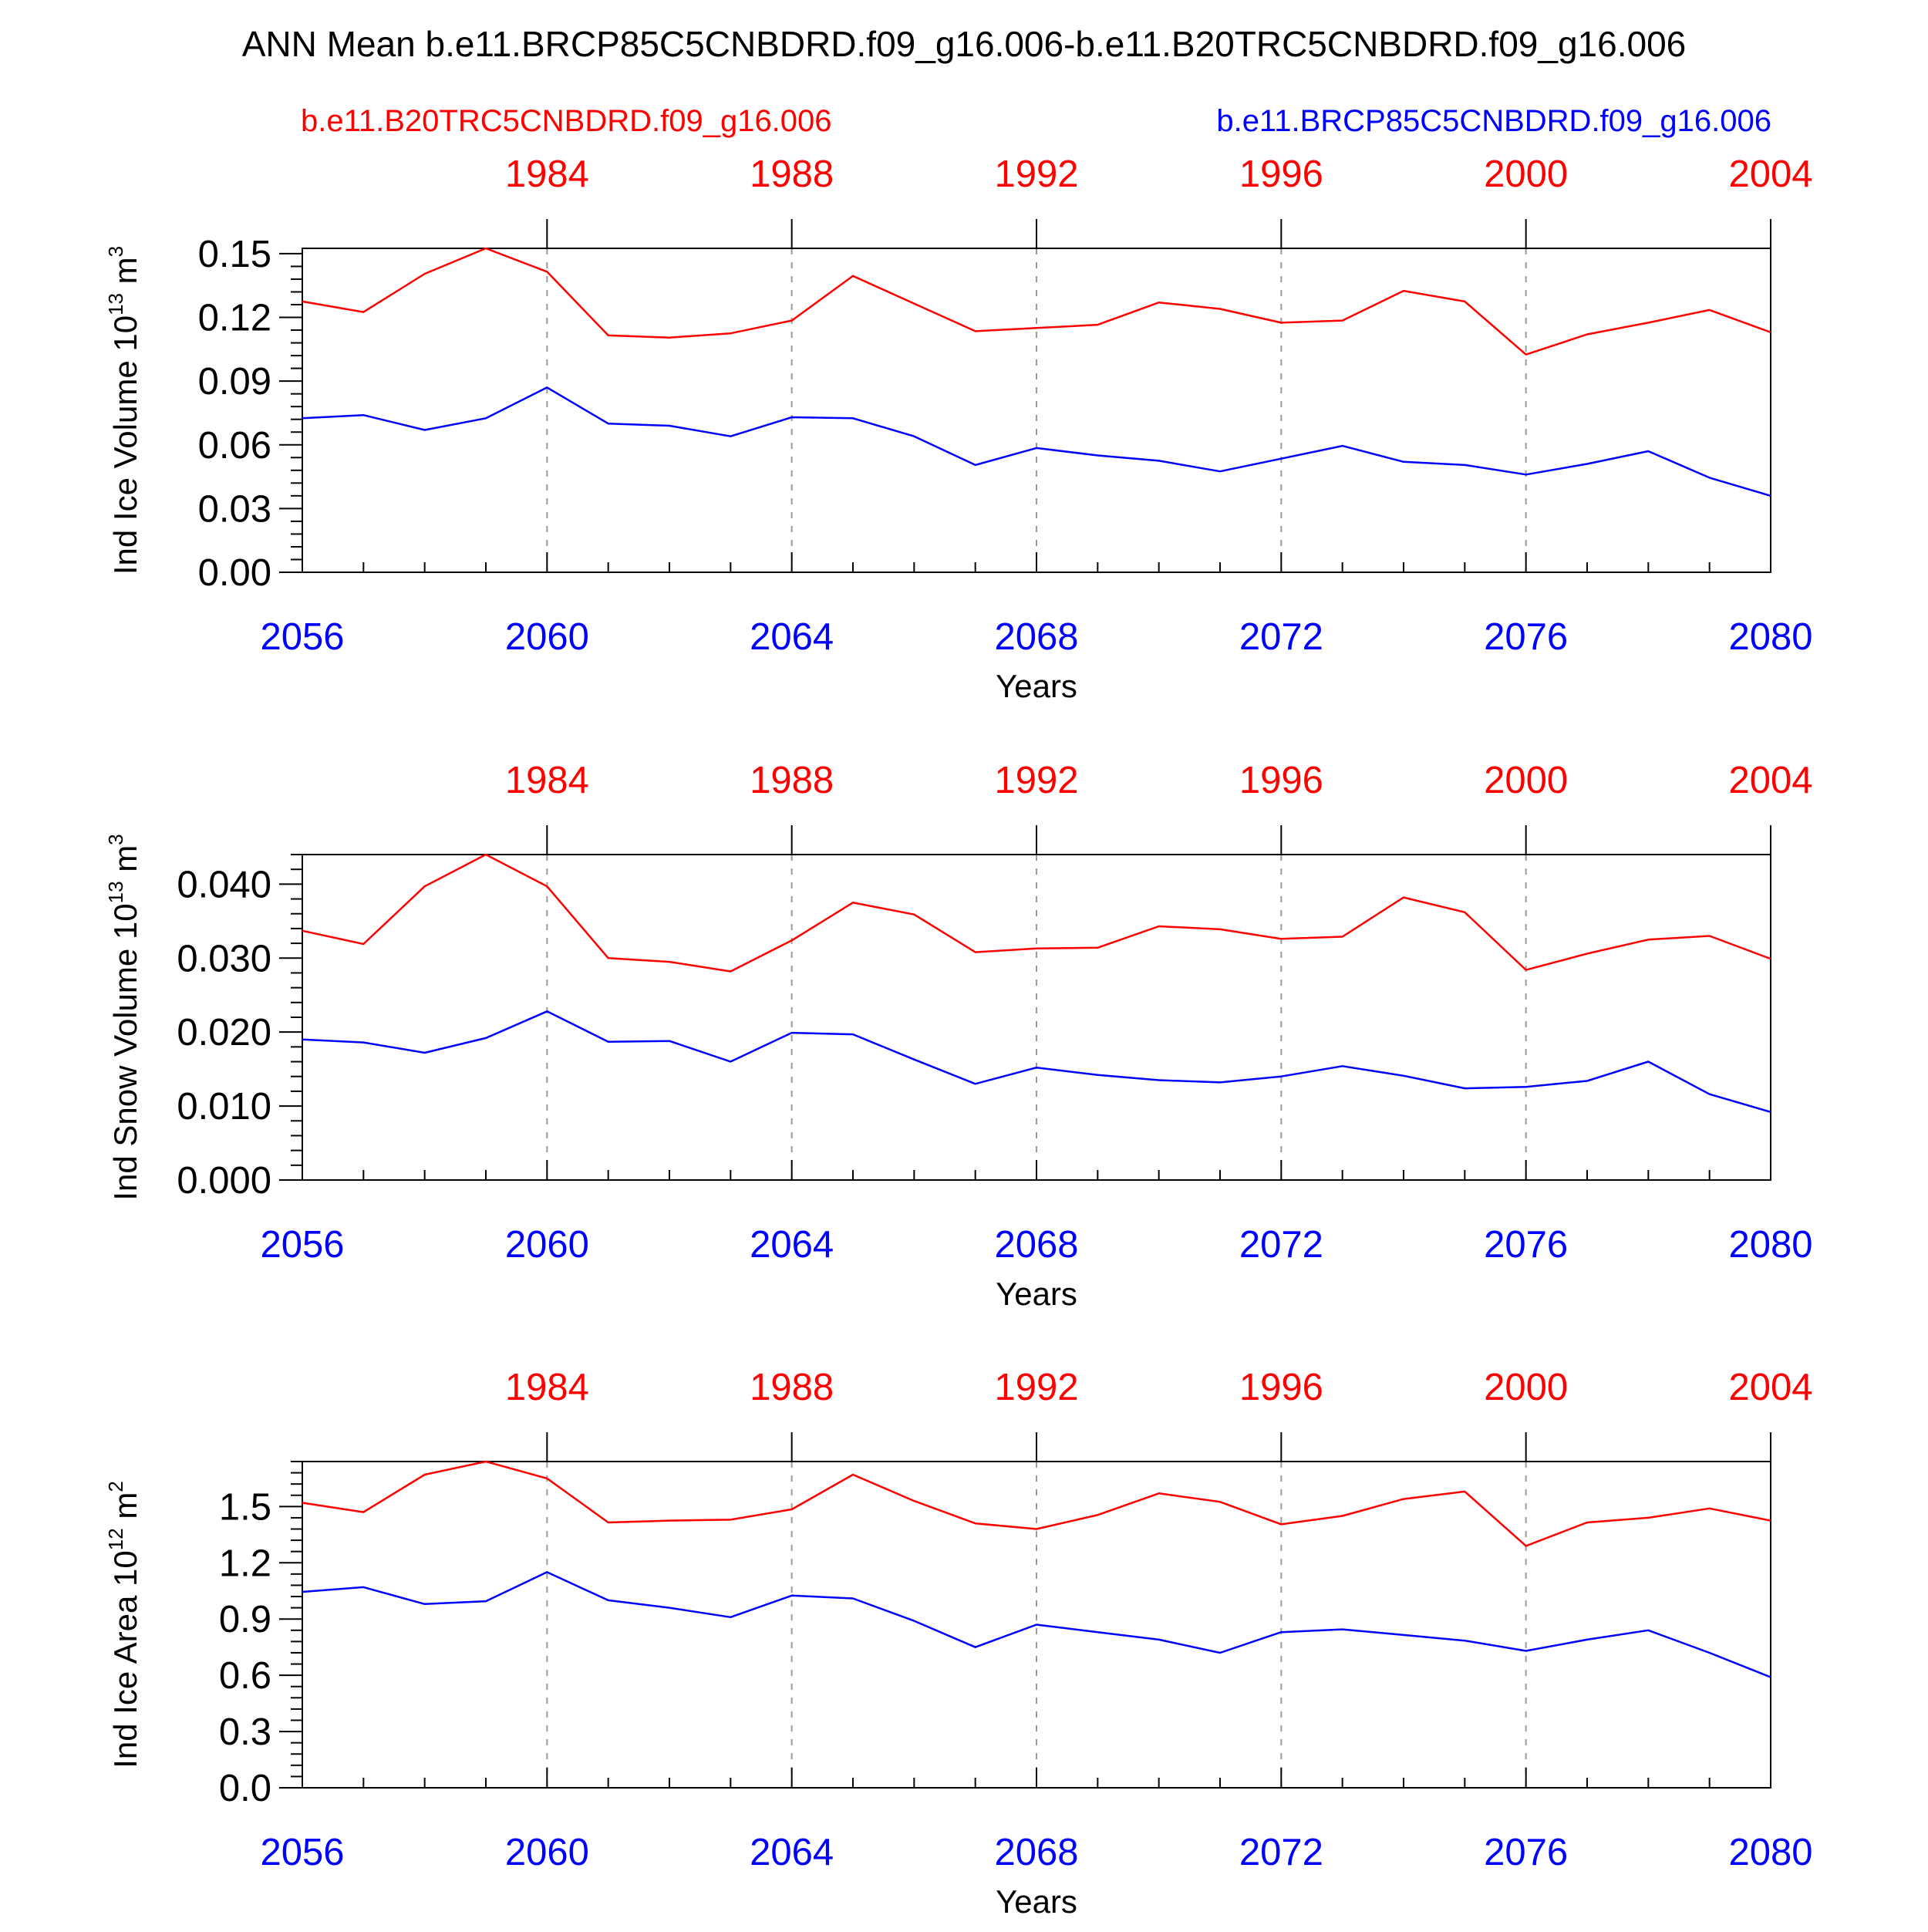  What do you see at coordinates (234, 573) in the screenshot?
I see `y-tick-label: 0.00` at bounding box center [234, 573].